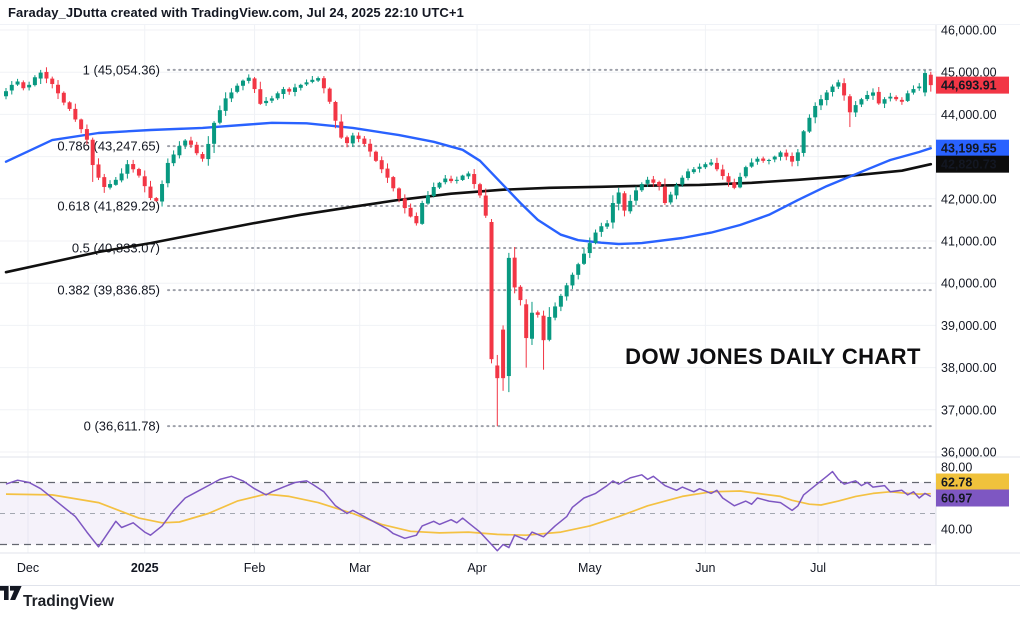 The image size is (1020, 618). Describe the element at coordinates (421, 568) in the screenshot. I see `time-axis: Dec 2025 Feb Mar Apr May Jun Jul` at that location.